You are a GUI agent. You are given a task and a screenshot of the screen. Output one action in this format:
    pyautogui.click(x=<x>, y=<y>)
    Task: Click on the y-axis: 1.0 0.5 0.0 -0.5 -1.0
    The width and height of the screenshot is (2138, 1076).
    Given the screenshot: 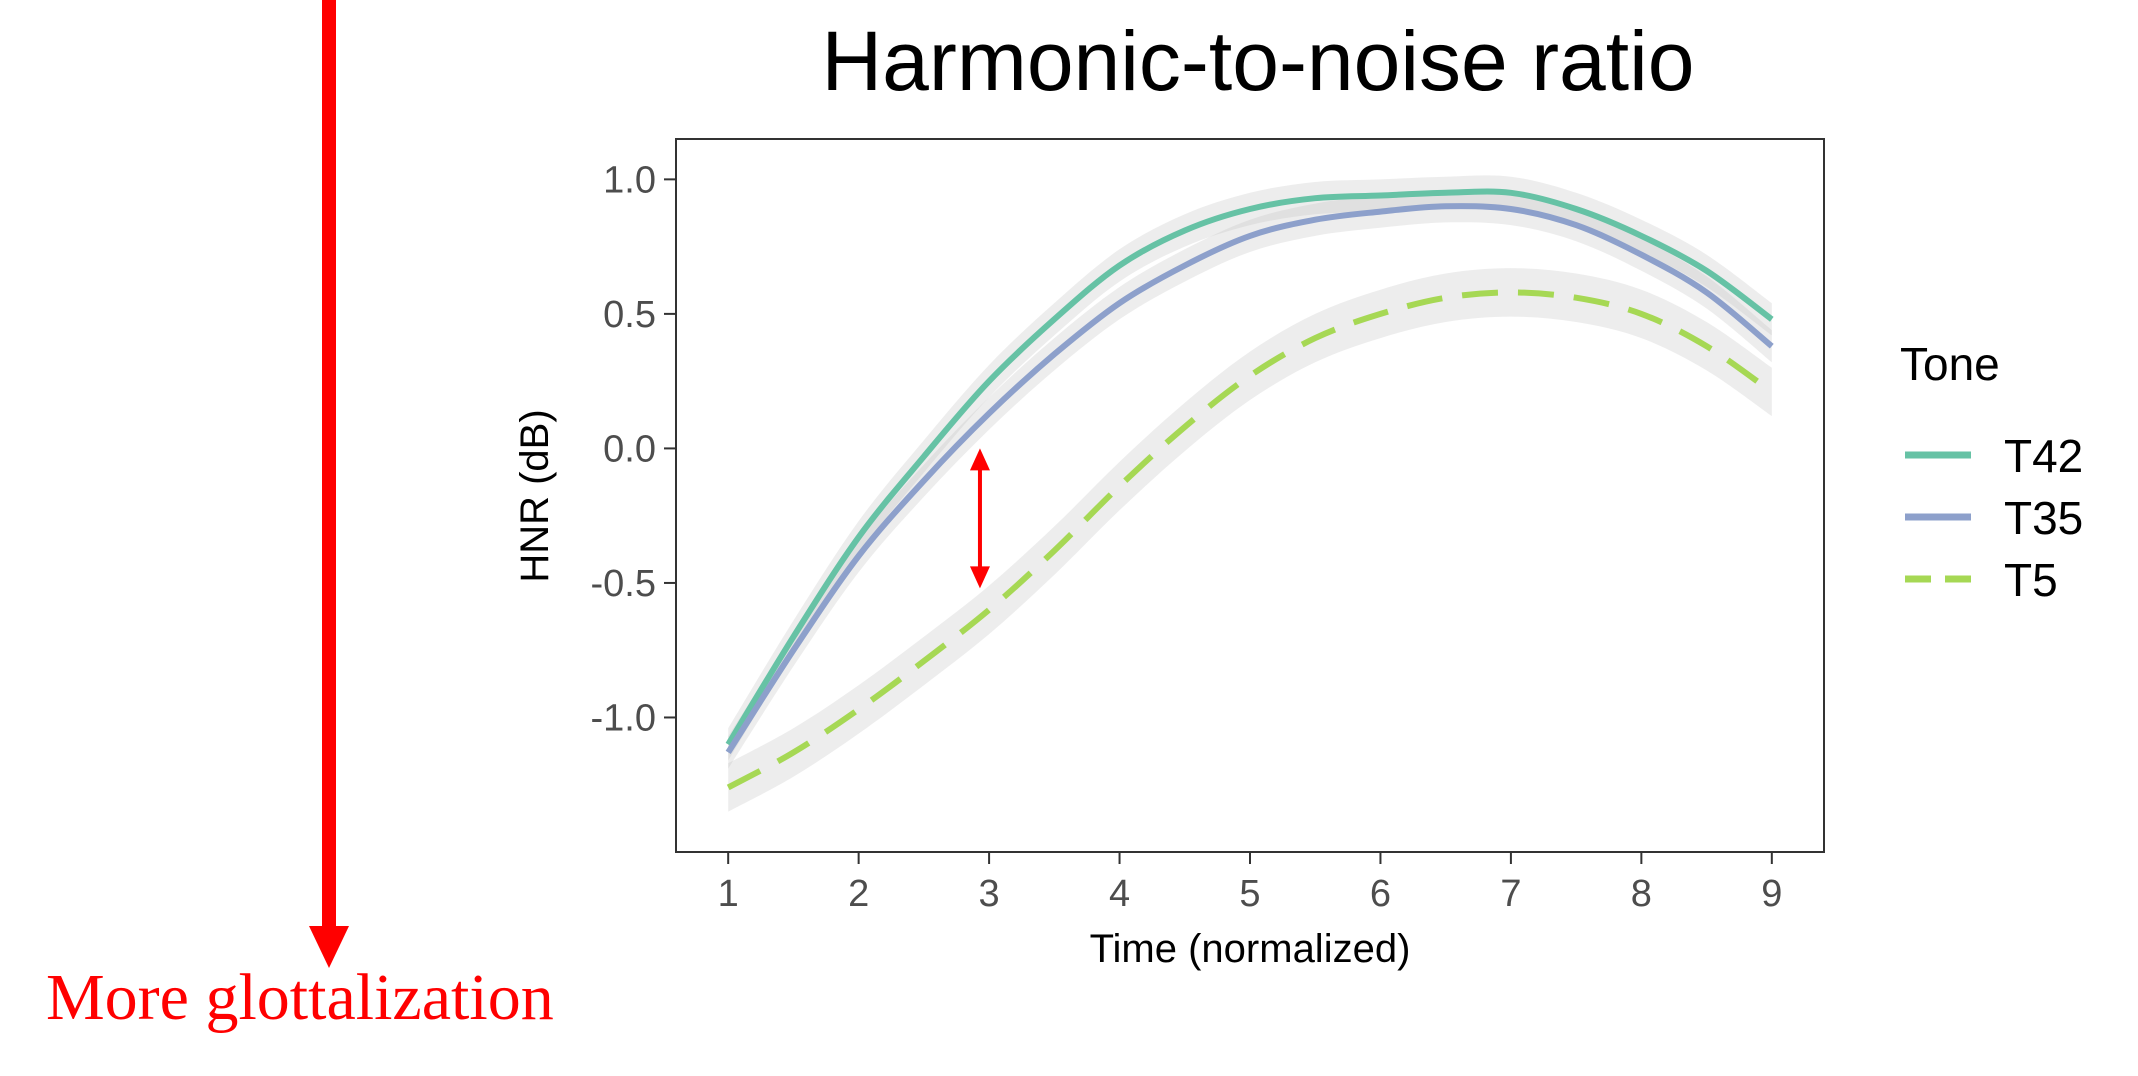 What is the action you would take?
    pyautogui.click(x=633, y=449)
    